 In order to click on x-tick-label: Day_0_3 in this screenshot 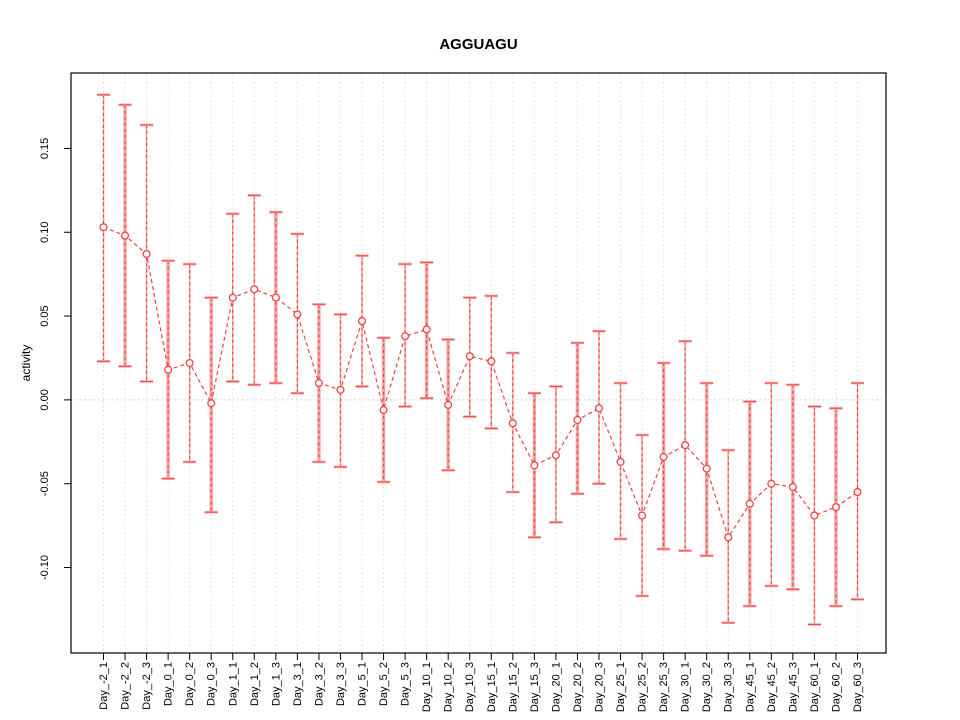, I will do `click(212, 684)`.